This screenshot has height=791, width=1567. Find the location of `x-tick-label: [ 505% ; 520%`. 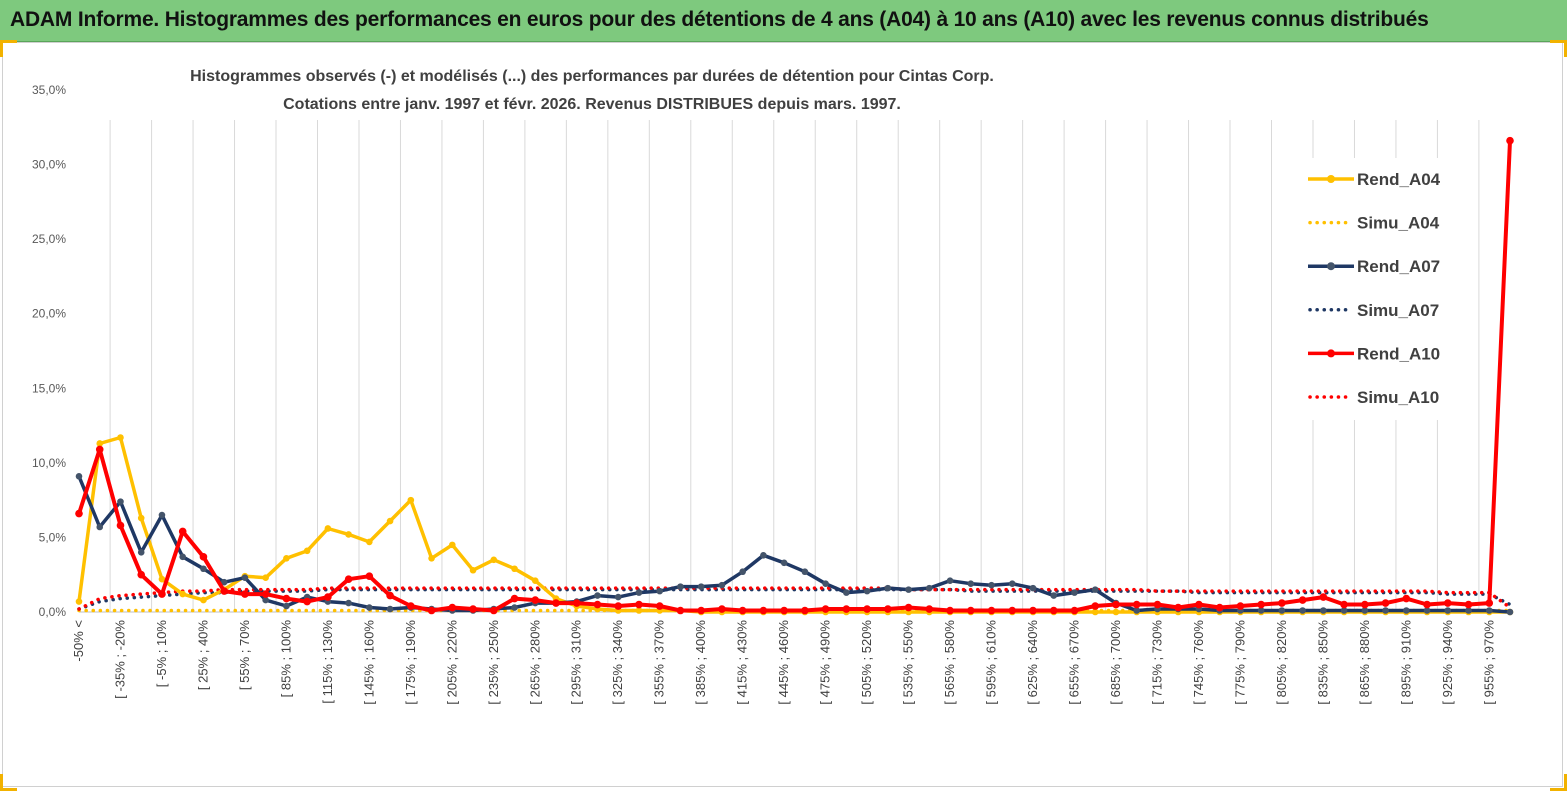

x-tick-label: [ 505% ; 520% is located at coordinates (866, 662).